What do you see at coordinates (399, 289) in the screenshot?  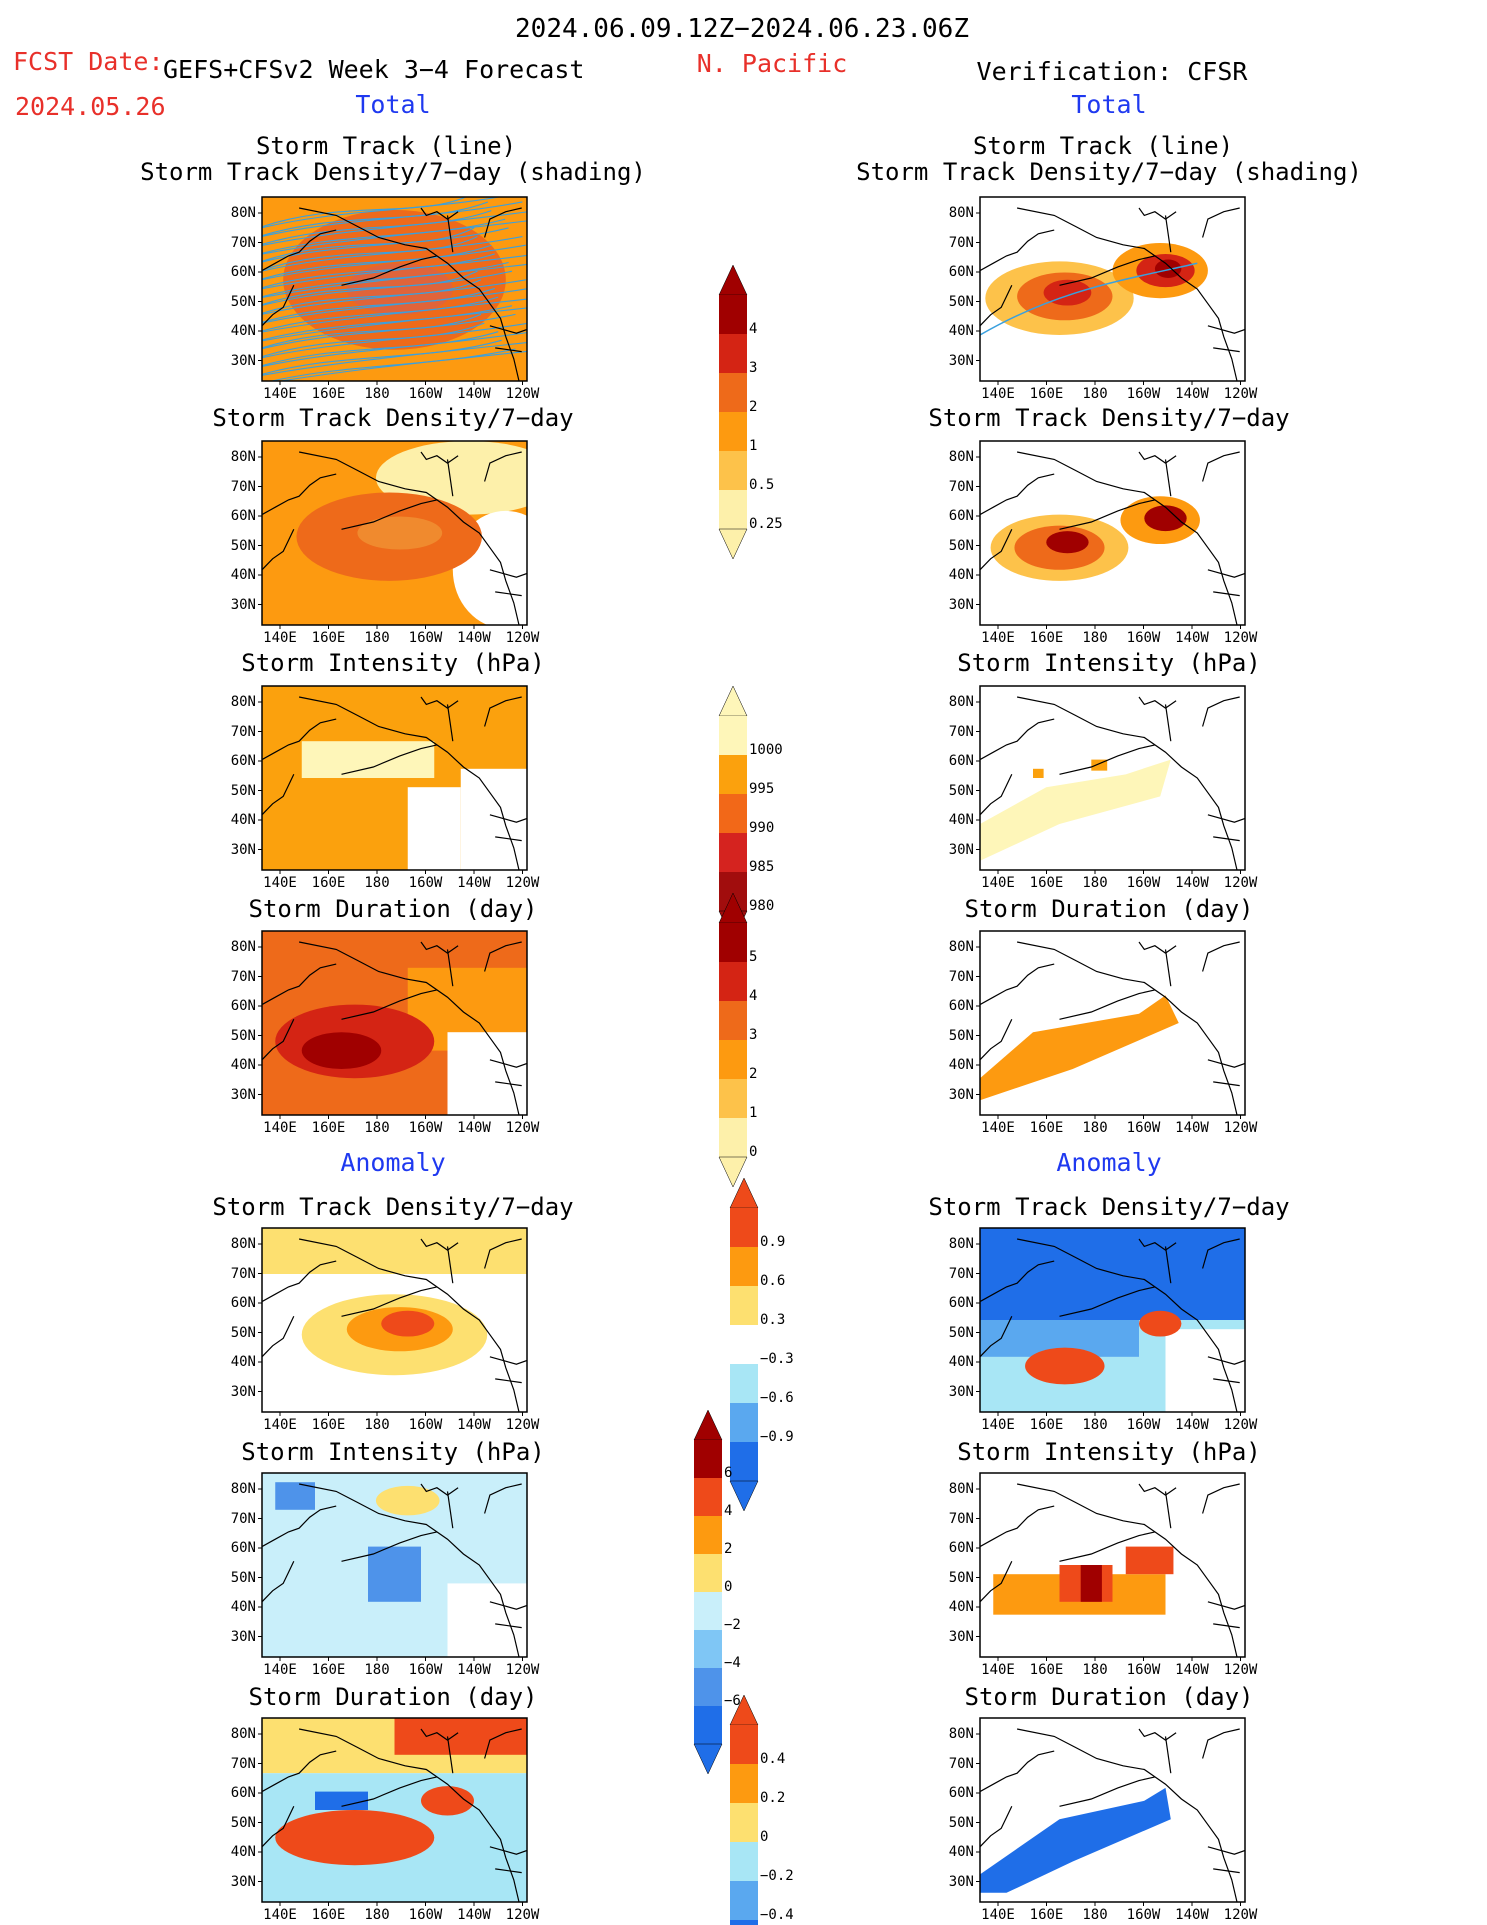 I see `density-shade` at bounding box center [399, 289].